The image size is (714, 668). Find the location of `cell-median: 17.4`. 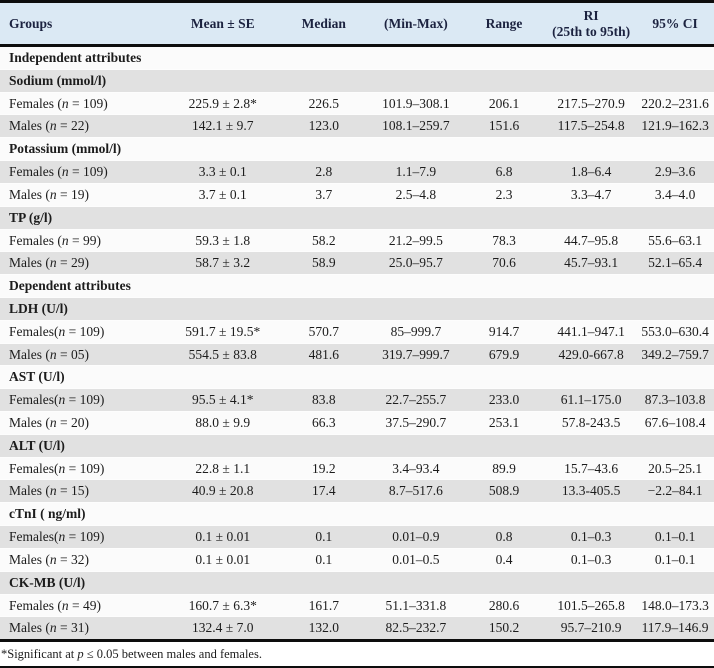

cell-median: 17.4 is located at coordinates (323, 491).